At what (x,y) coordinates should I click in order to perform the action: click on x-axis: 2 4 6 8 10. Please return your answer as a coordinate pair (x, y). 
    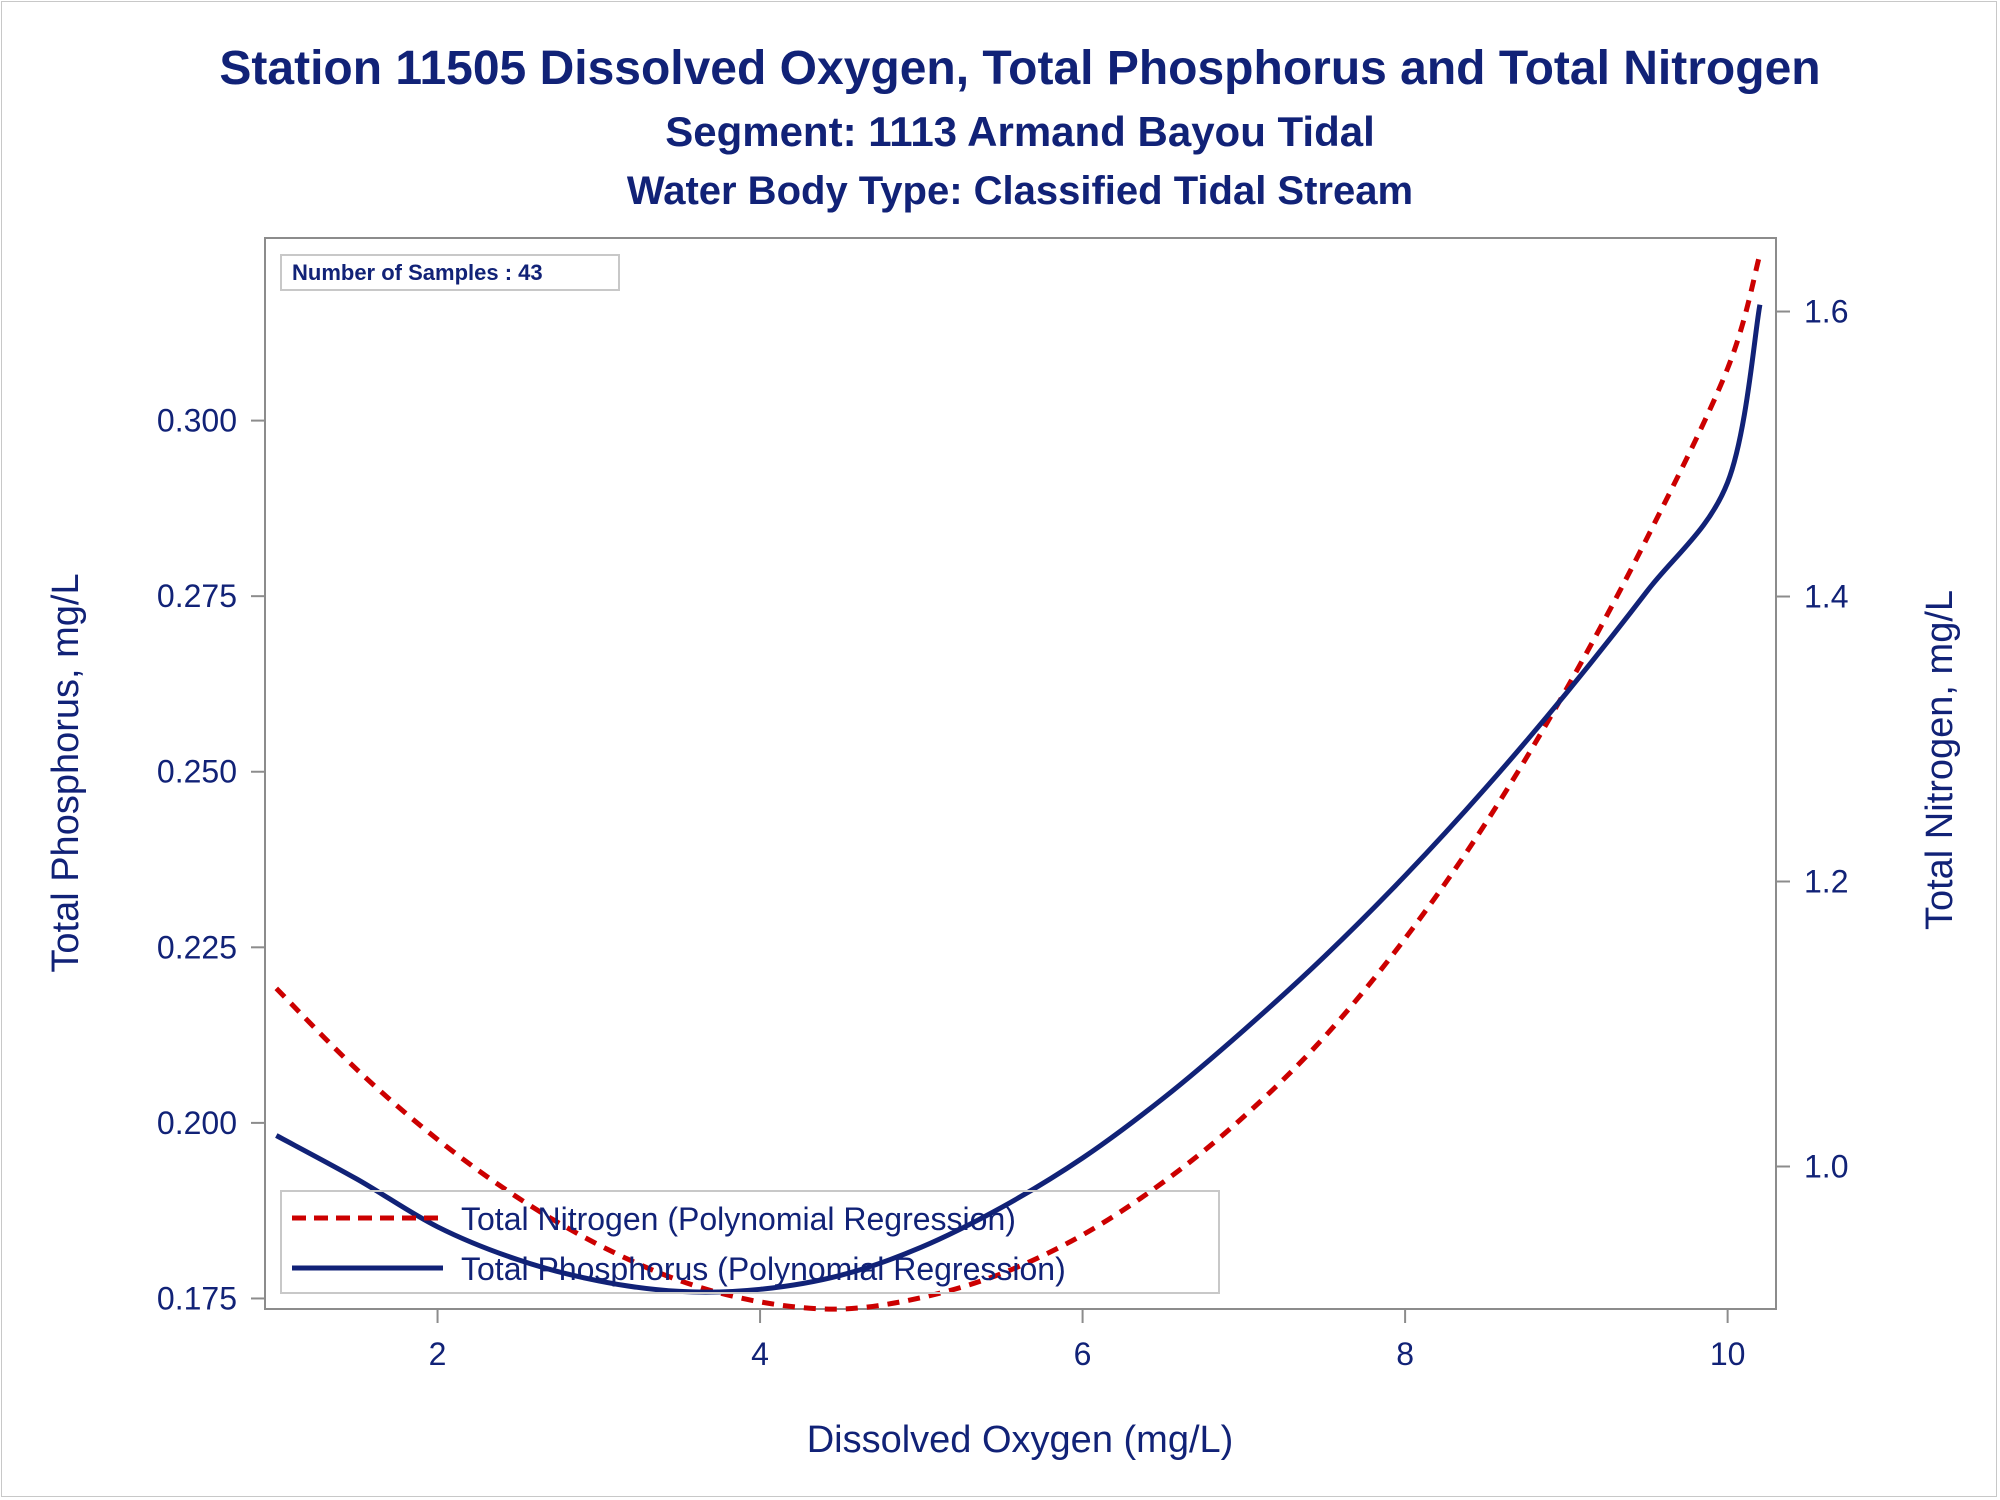
    Looking at the image, I should click on (1087, 1340).